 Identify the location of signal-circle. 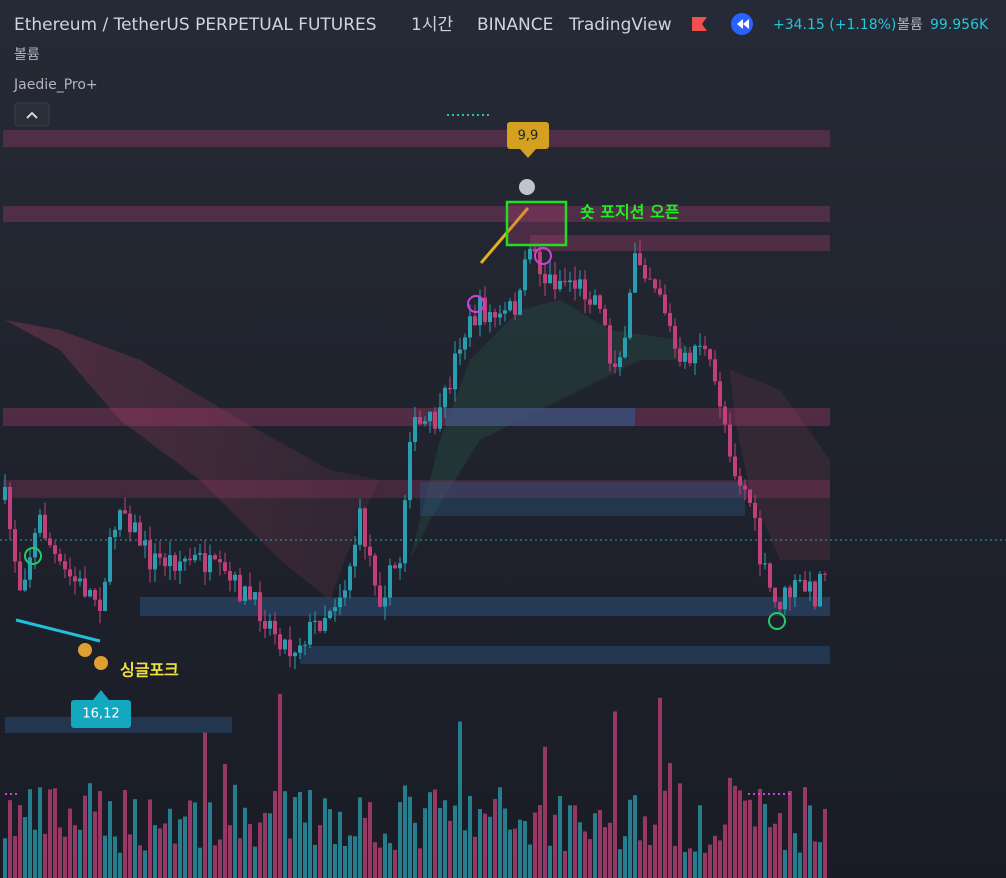
(777, 621).